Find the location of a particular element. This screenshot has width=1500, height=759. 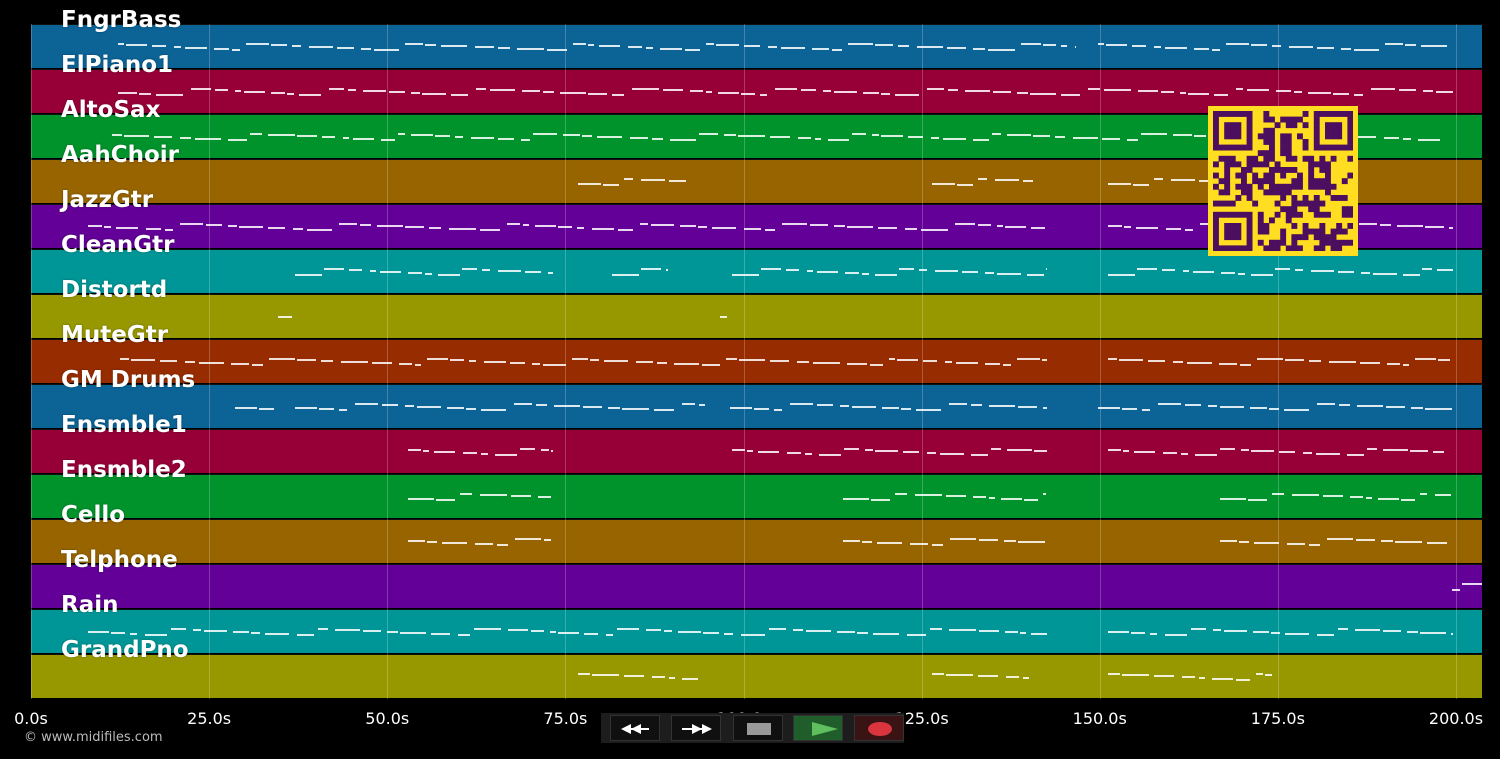

tick-label: 125.0s is located at coordinates (921, 718).